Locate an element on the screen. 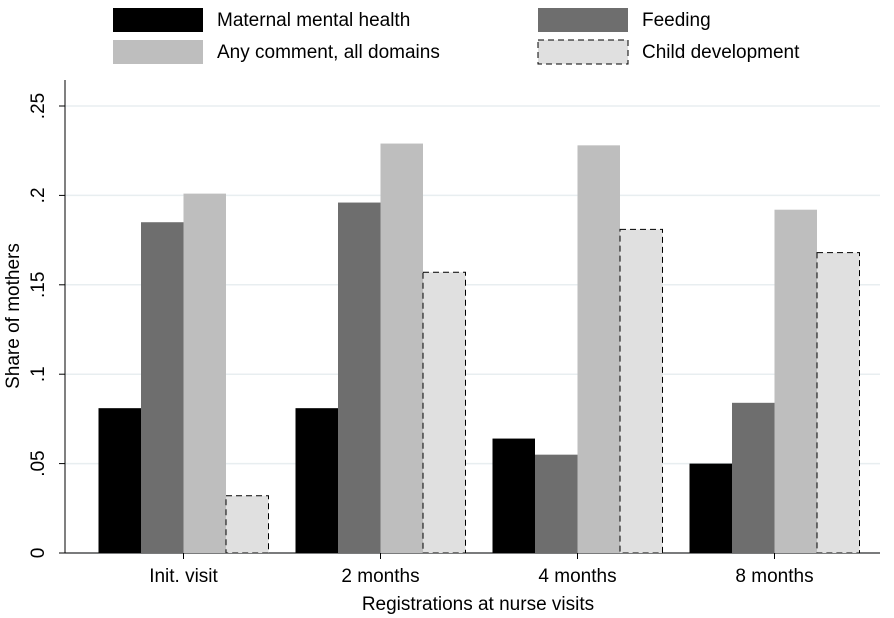  x-tick-label: 2 months is located at coordinates (380, 576).